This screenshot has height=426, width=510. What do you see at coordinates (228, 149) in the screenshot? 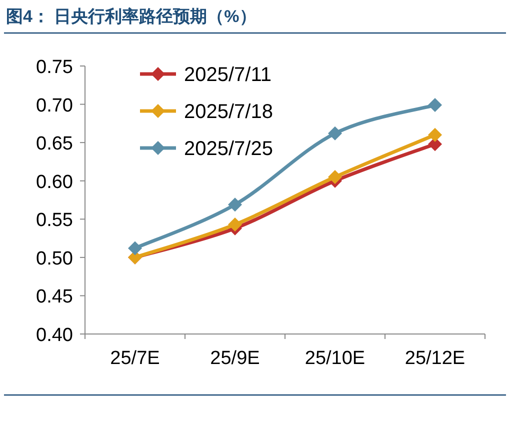
I see `legend-label: 2025/7/25` at bounding box center [228, 149].